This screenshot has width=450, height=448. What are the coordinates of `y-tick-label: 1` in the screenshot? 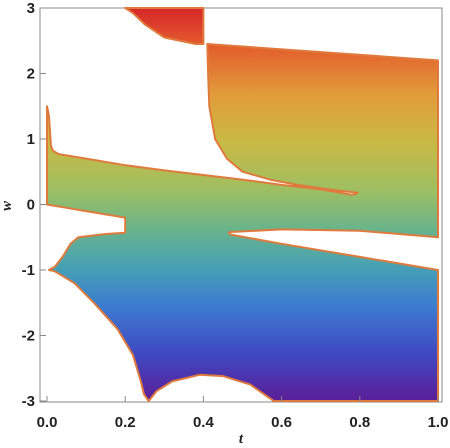 It's located at (31, 139).